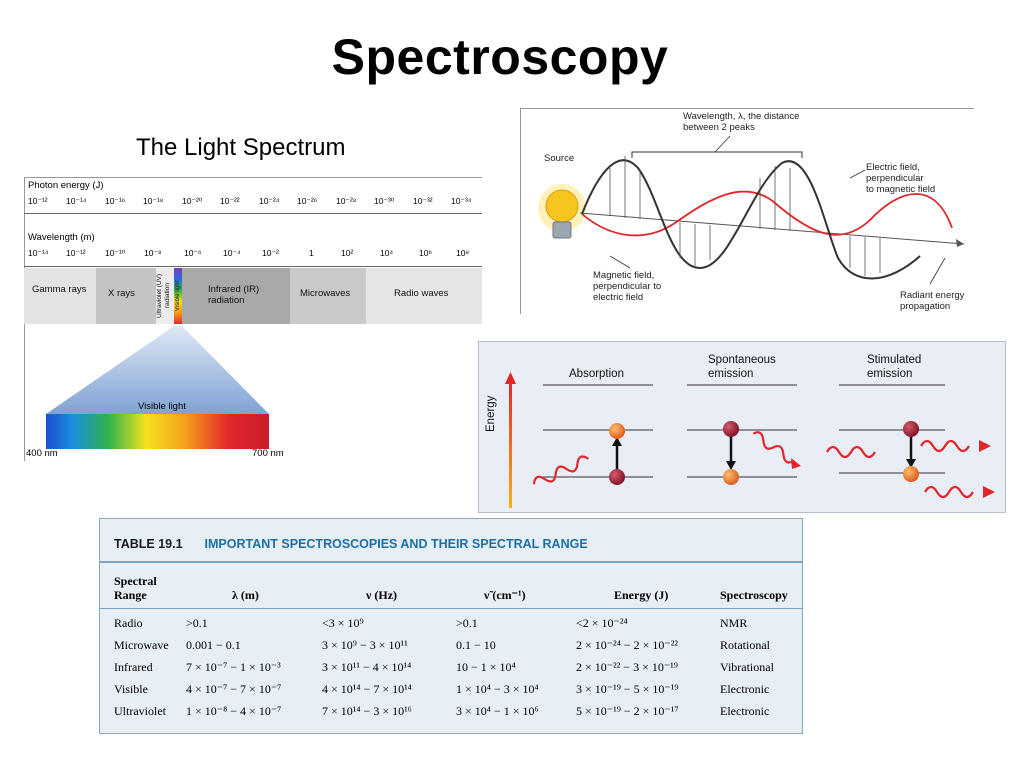  I want to click on spontaneous-arrow-head, so click(731, 465).